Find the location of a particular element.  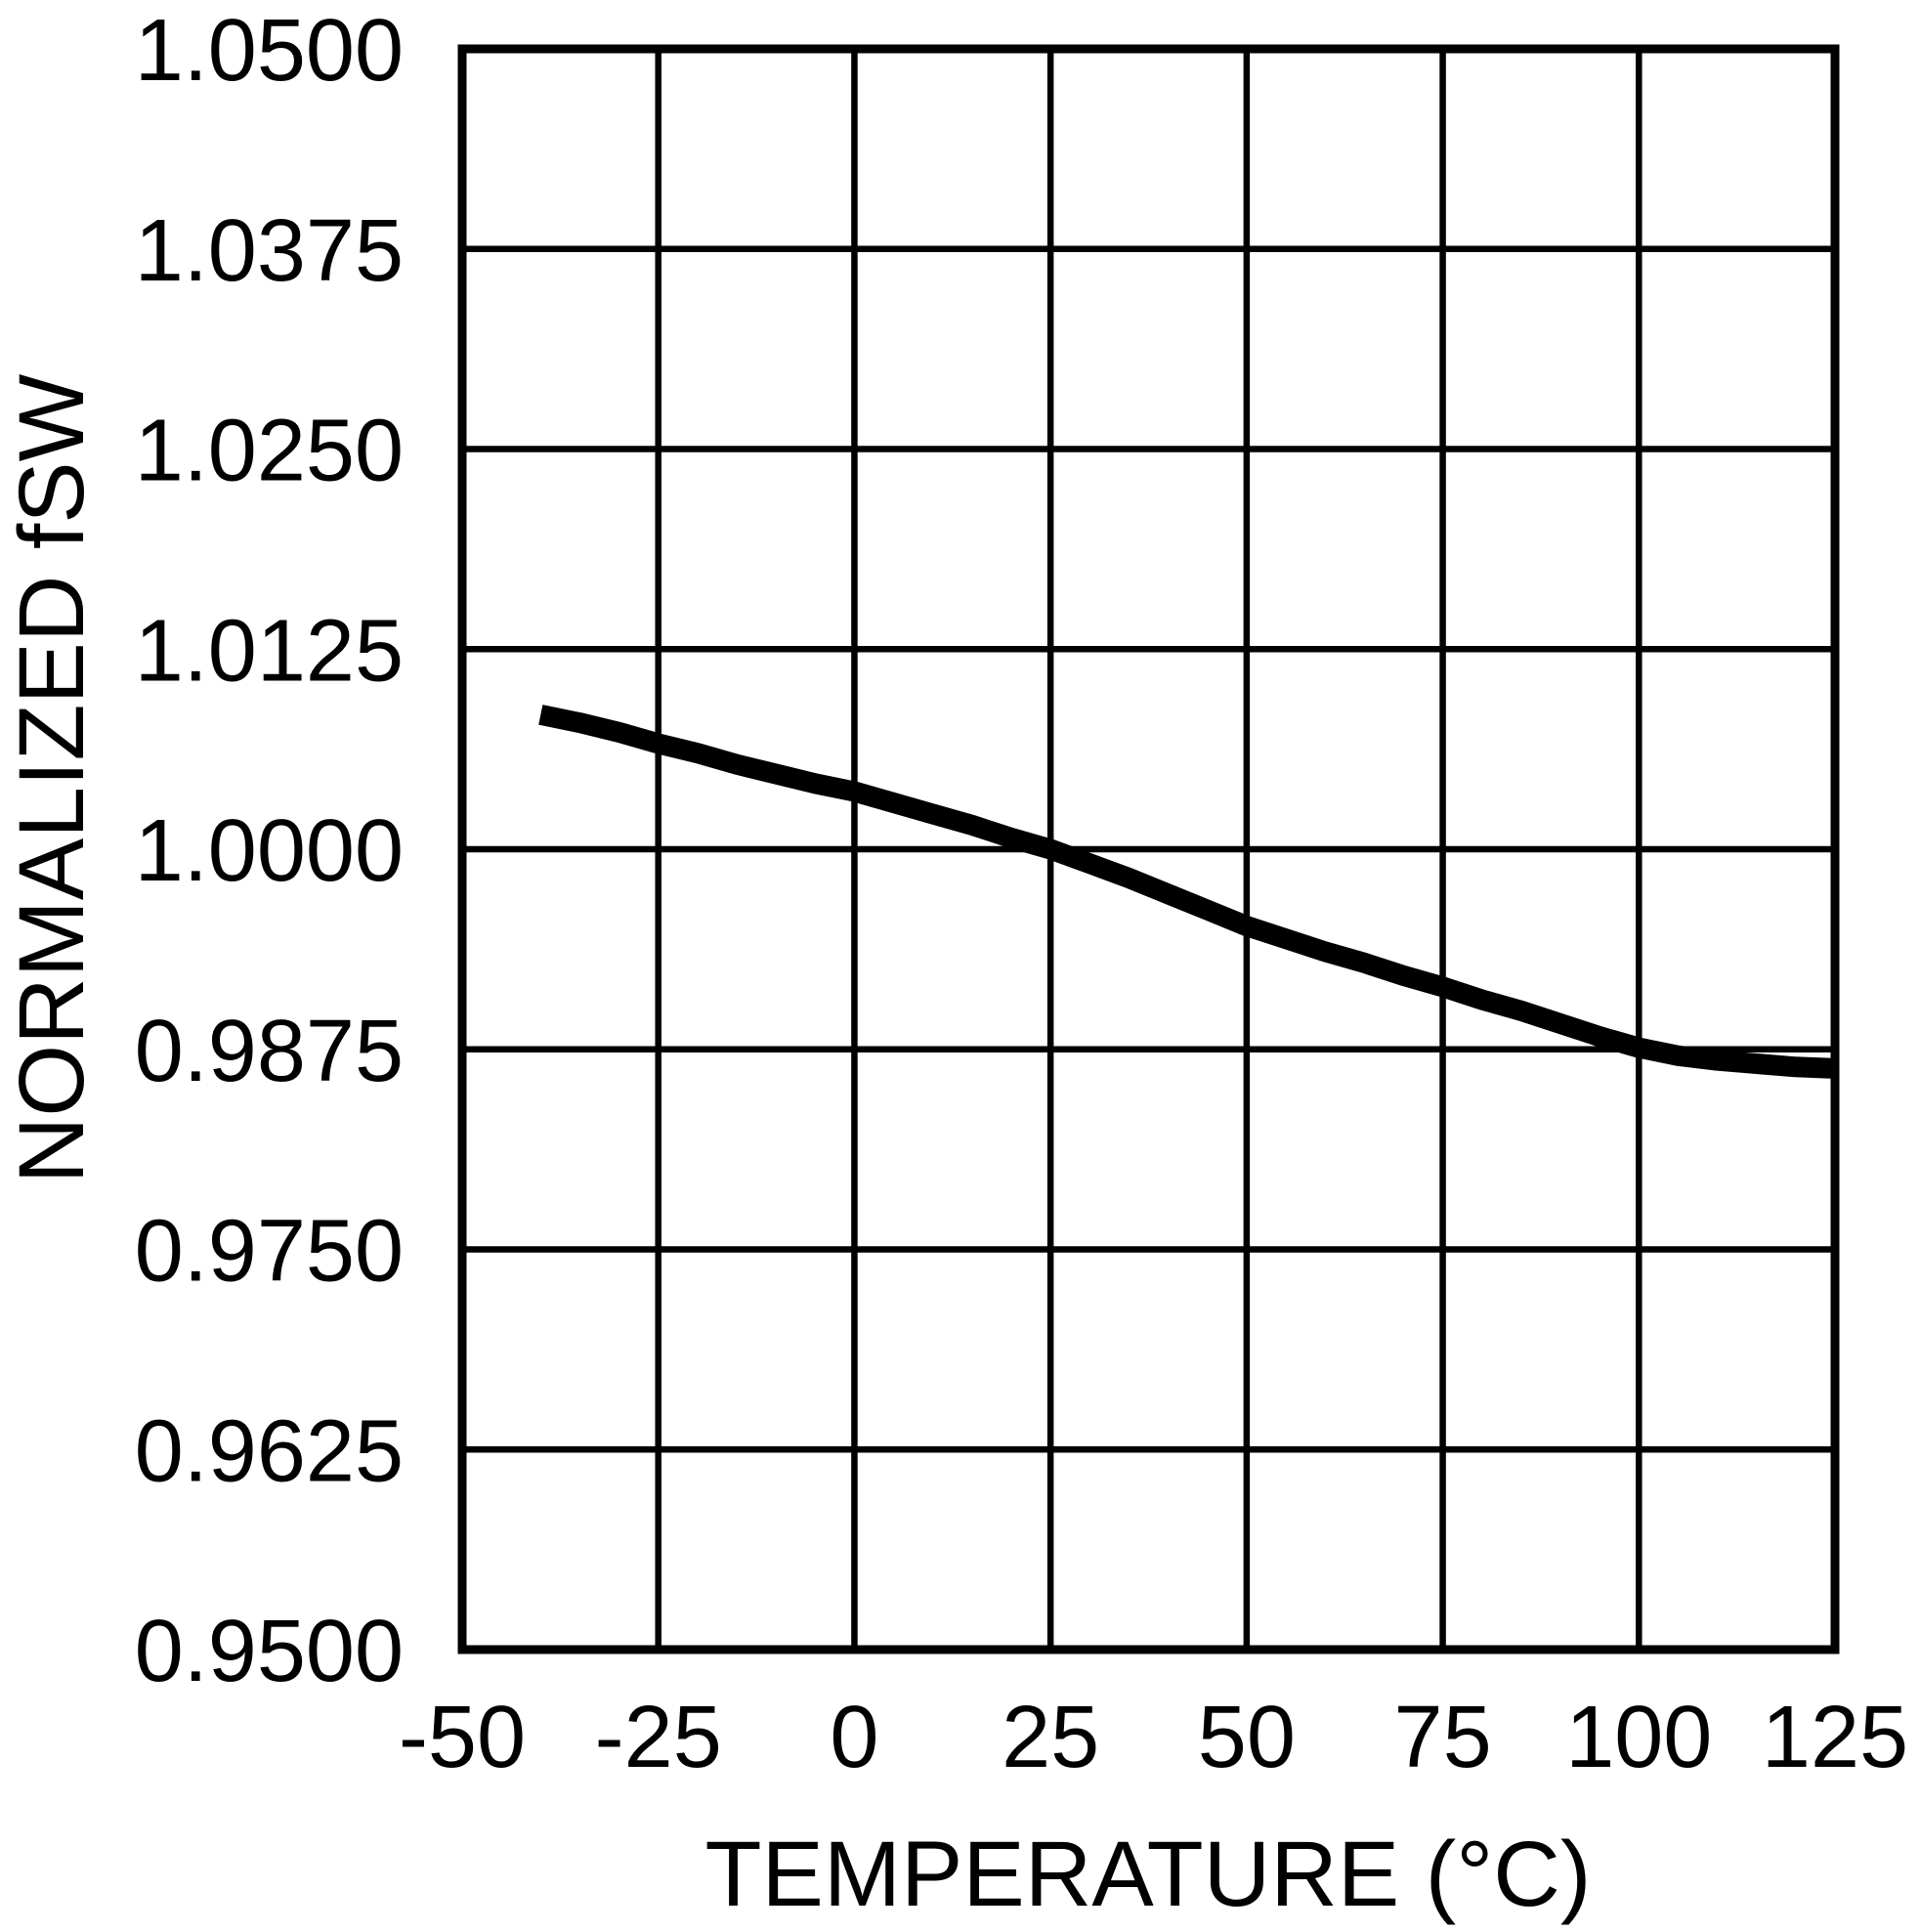

x-tick-label: -25 is located at coordinates (658, 1738).